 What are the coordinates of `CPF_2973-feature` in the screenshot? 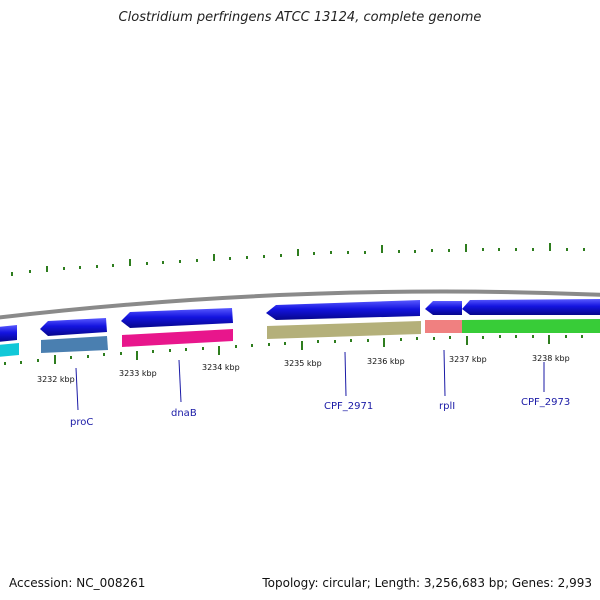 It's located at (531, 326).